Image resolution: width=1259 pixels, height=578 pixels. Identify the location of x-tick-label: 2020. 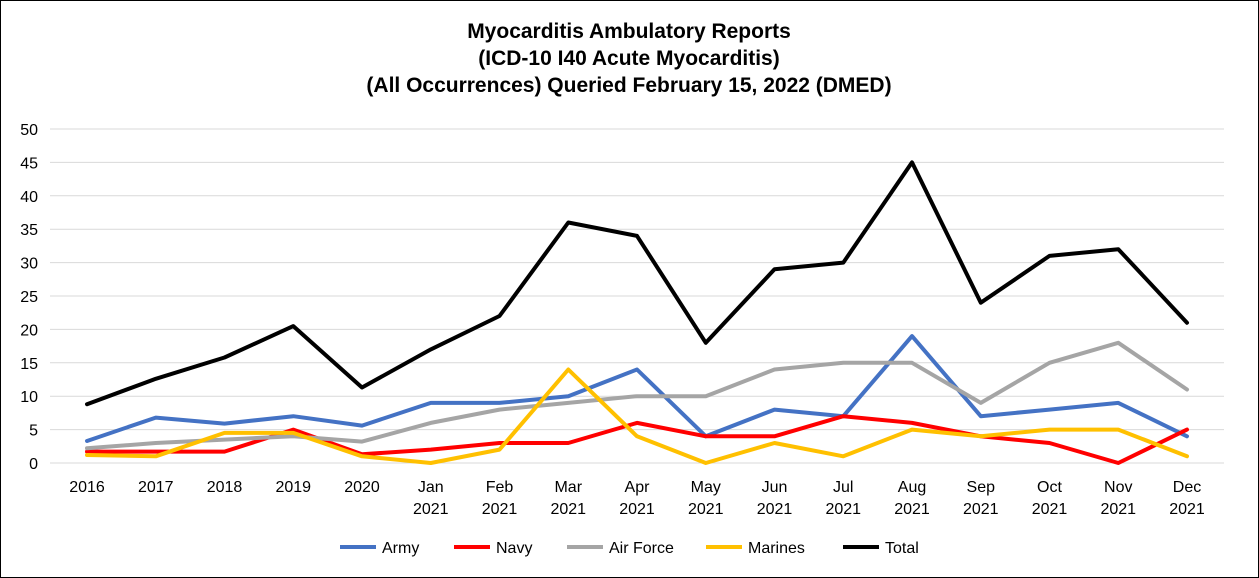
(362, 487).